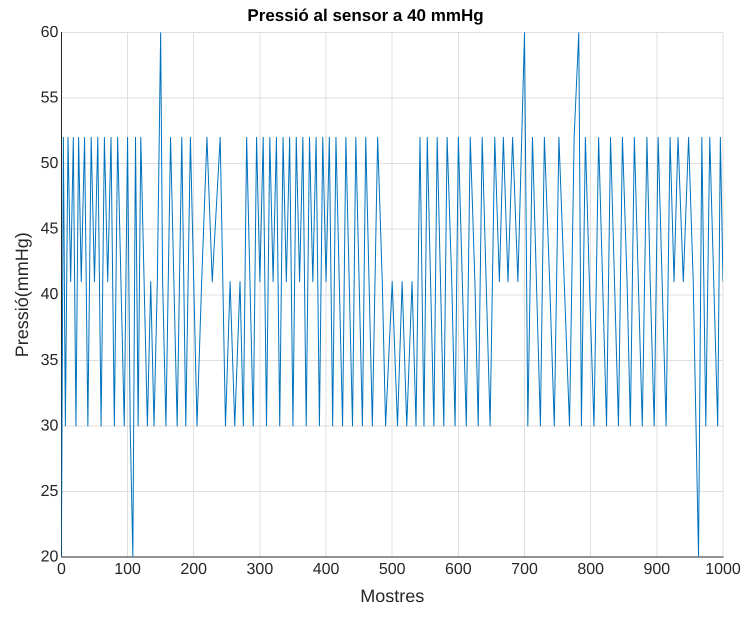 The height and width of the screenshot is (618, 745). I want to click on x-tick-label: 900, so click(656, 569).